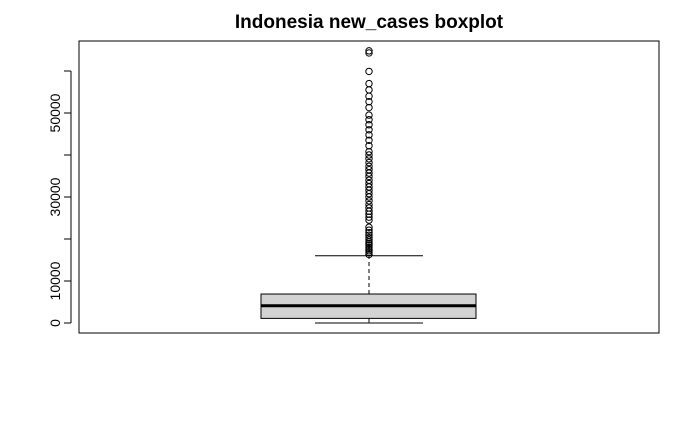 This screenshot has width=700, height=432. Describe the element at coordinates (55, 112) in the screenshot. I see `y-tick-label: 50000` at that location.